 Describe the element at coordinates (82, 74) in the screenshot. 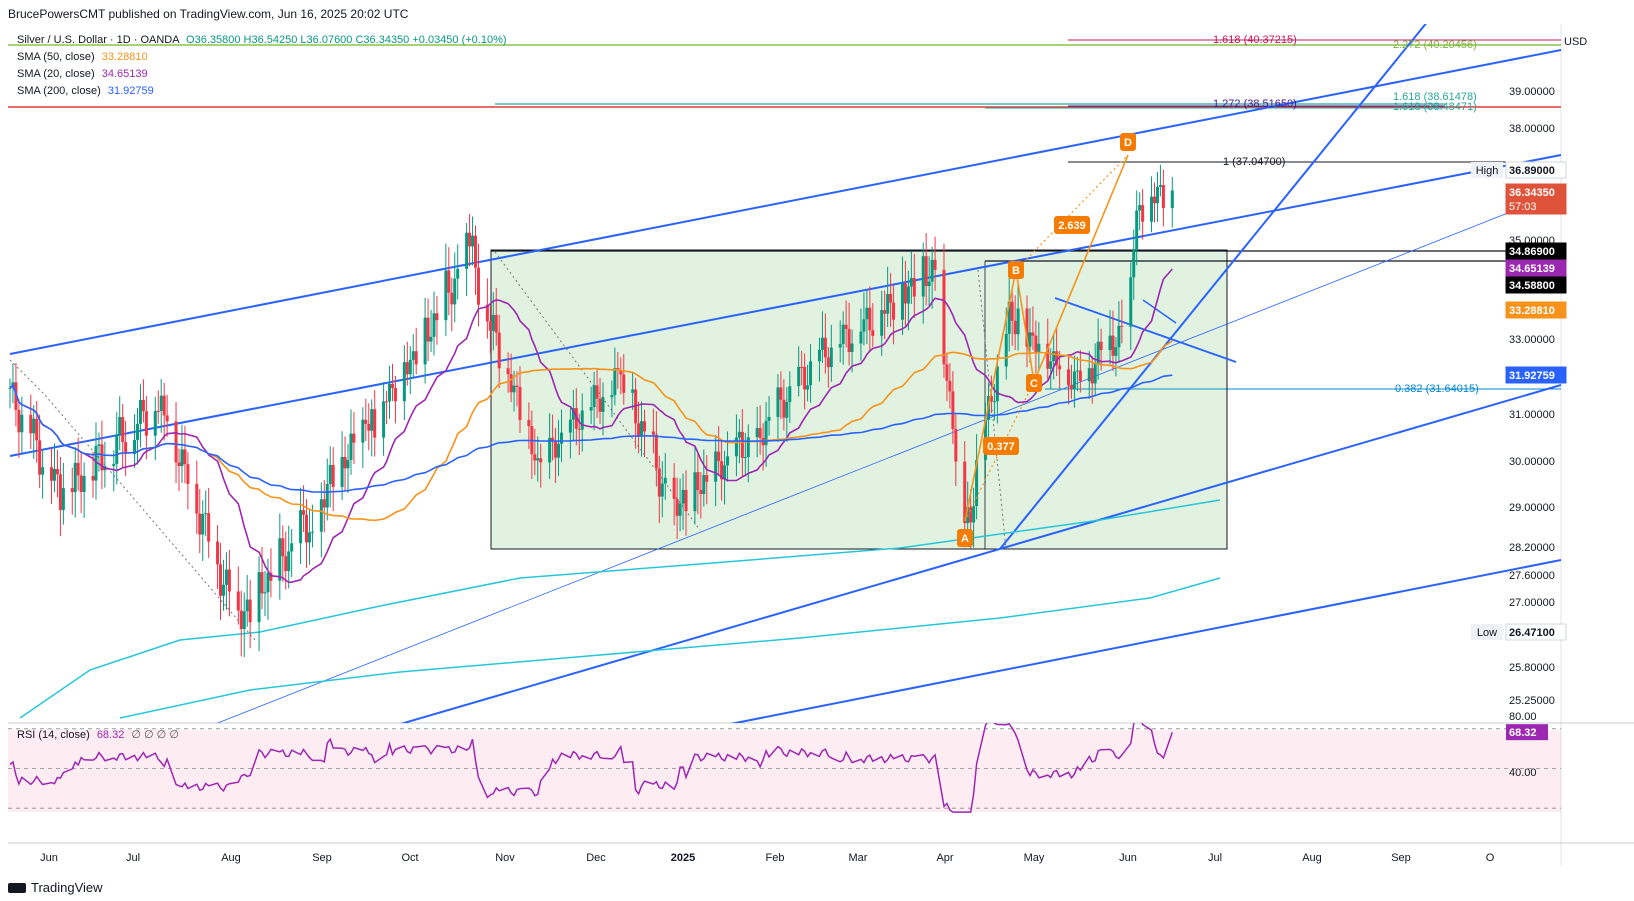

I see `legend-sma20: SMA (20, close) 34.65139` at that location.